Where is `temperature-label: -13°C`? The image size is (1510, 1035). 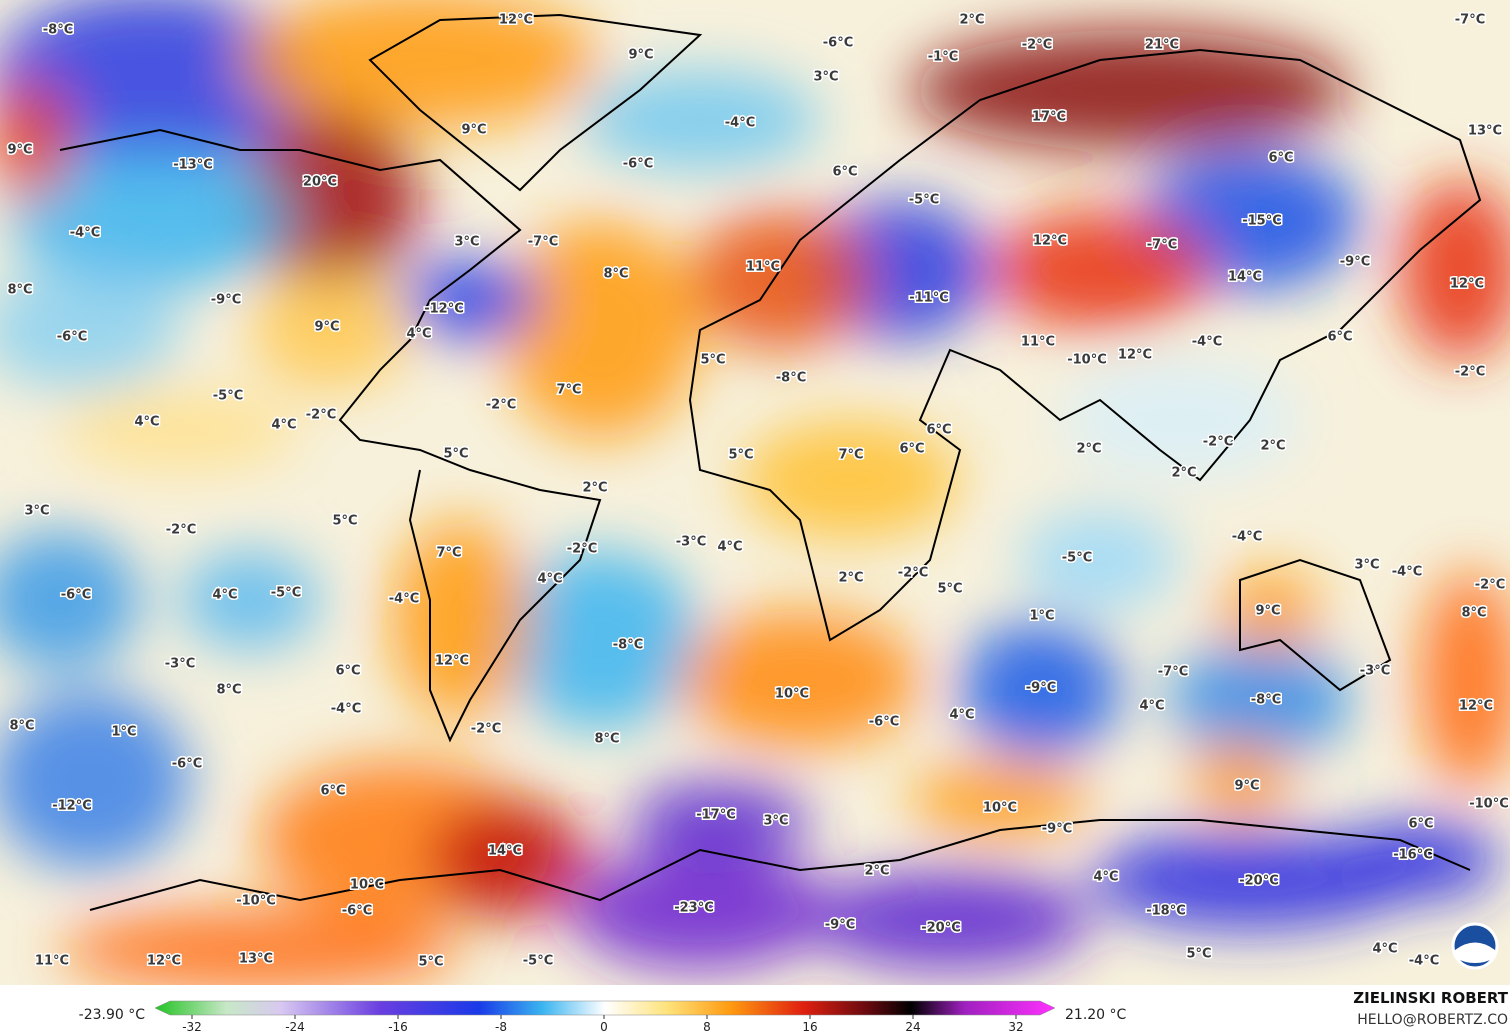
temperature-label: -13°C is located at coordinates (193, 165).